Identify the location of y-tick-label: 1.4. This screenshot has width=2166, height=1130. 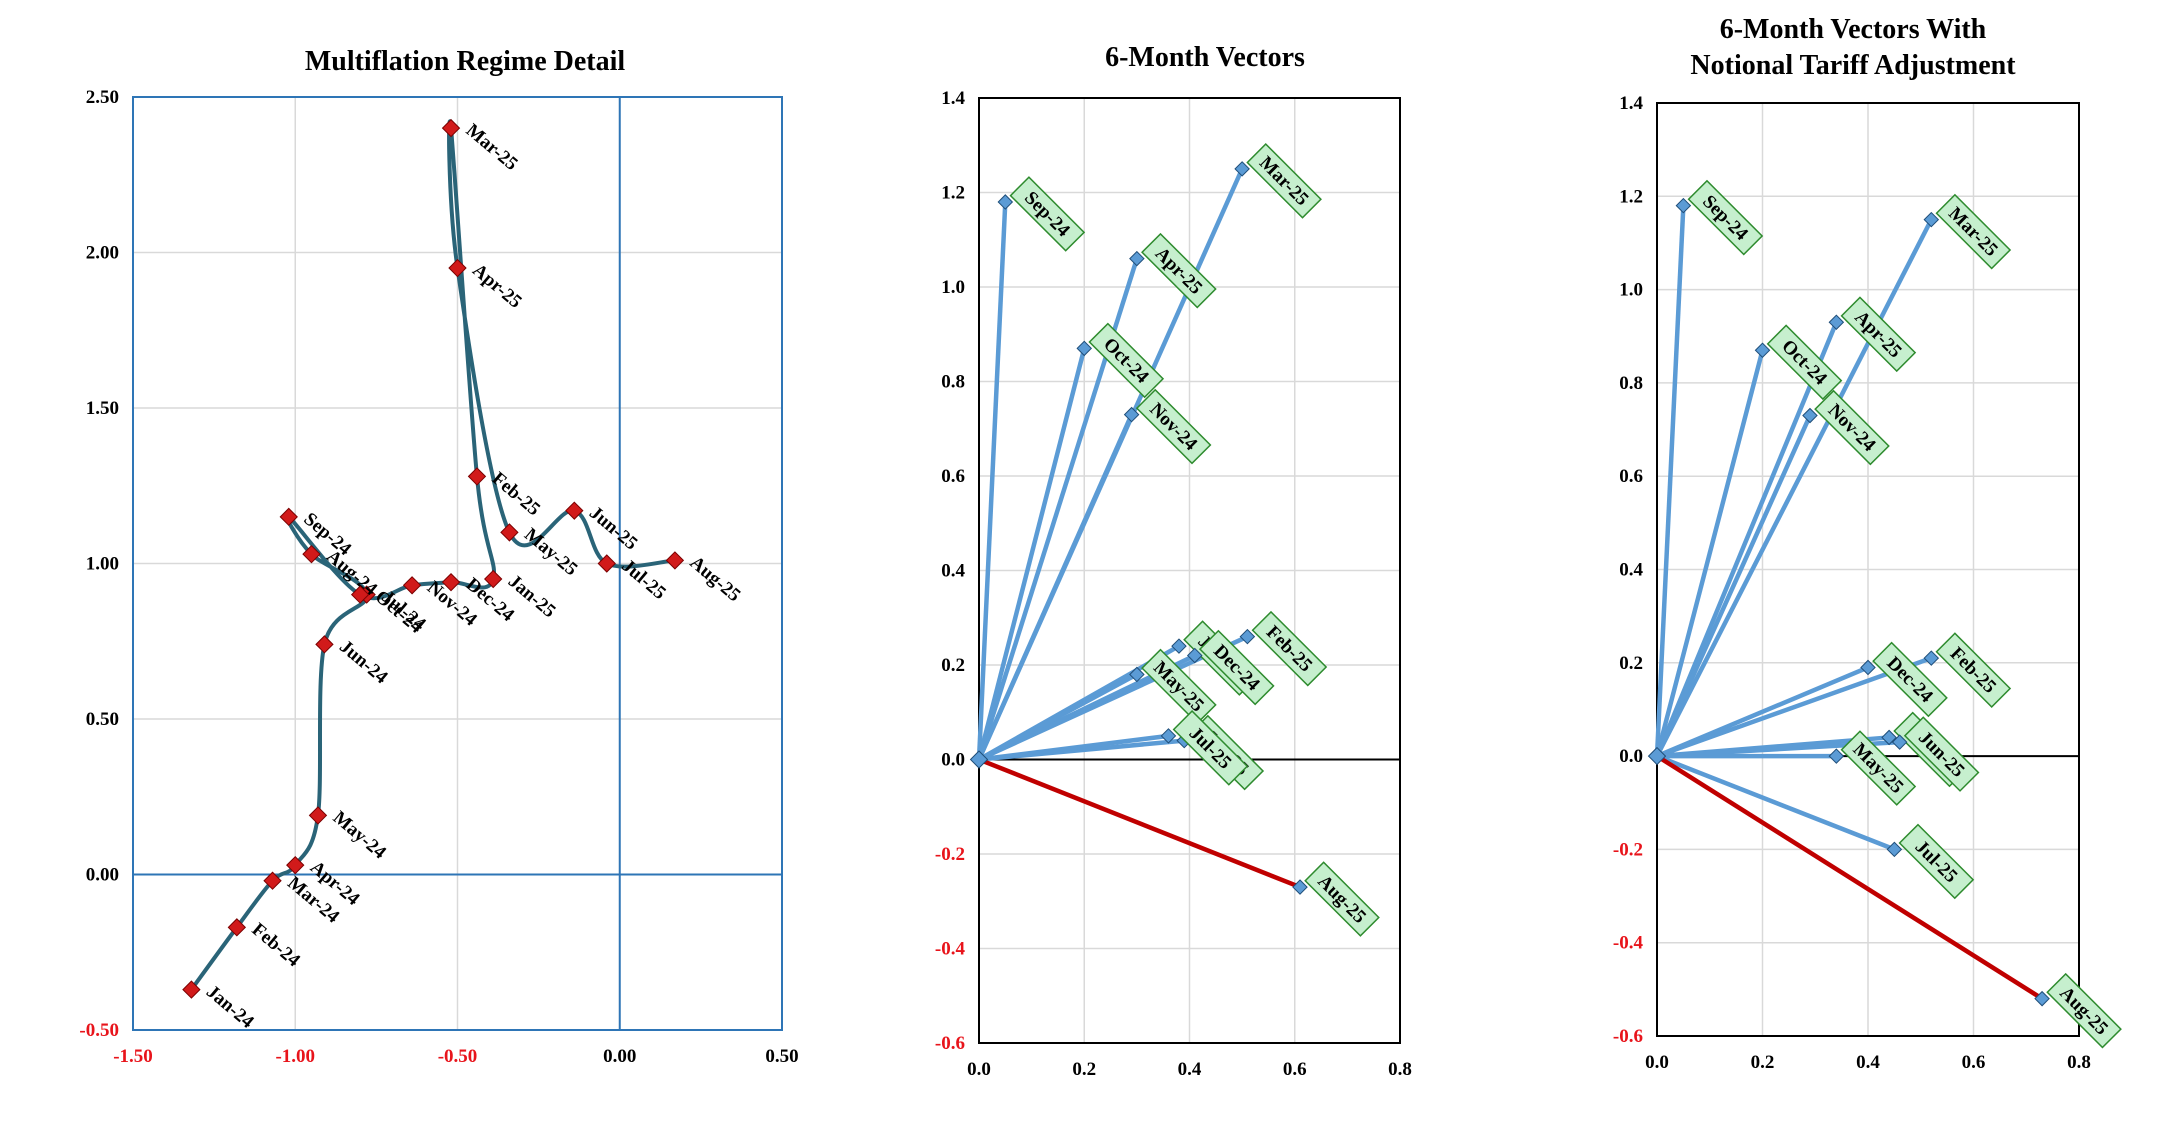
(1631, 103).